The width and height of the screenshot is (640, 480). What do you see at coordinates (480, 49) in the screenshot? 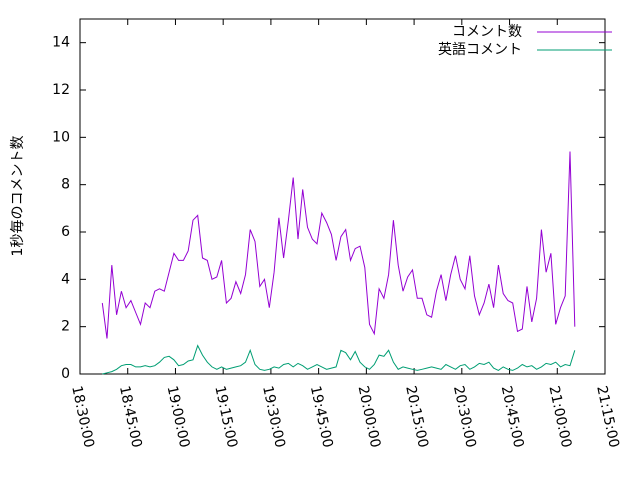
I see `legend-label: 英語コメント` at bounding box center [480, 49].